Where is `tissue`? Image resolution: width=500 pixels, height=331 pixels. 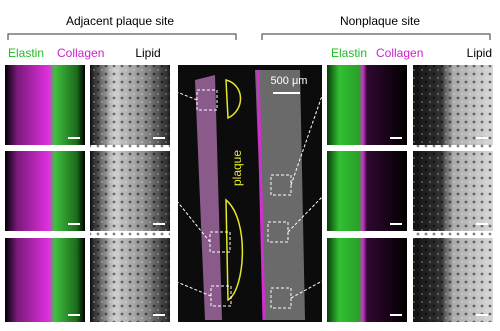 tissue is located at coordinates (208, 197).